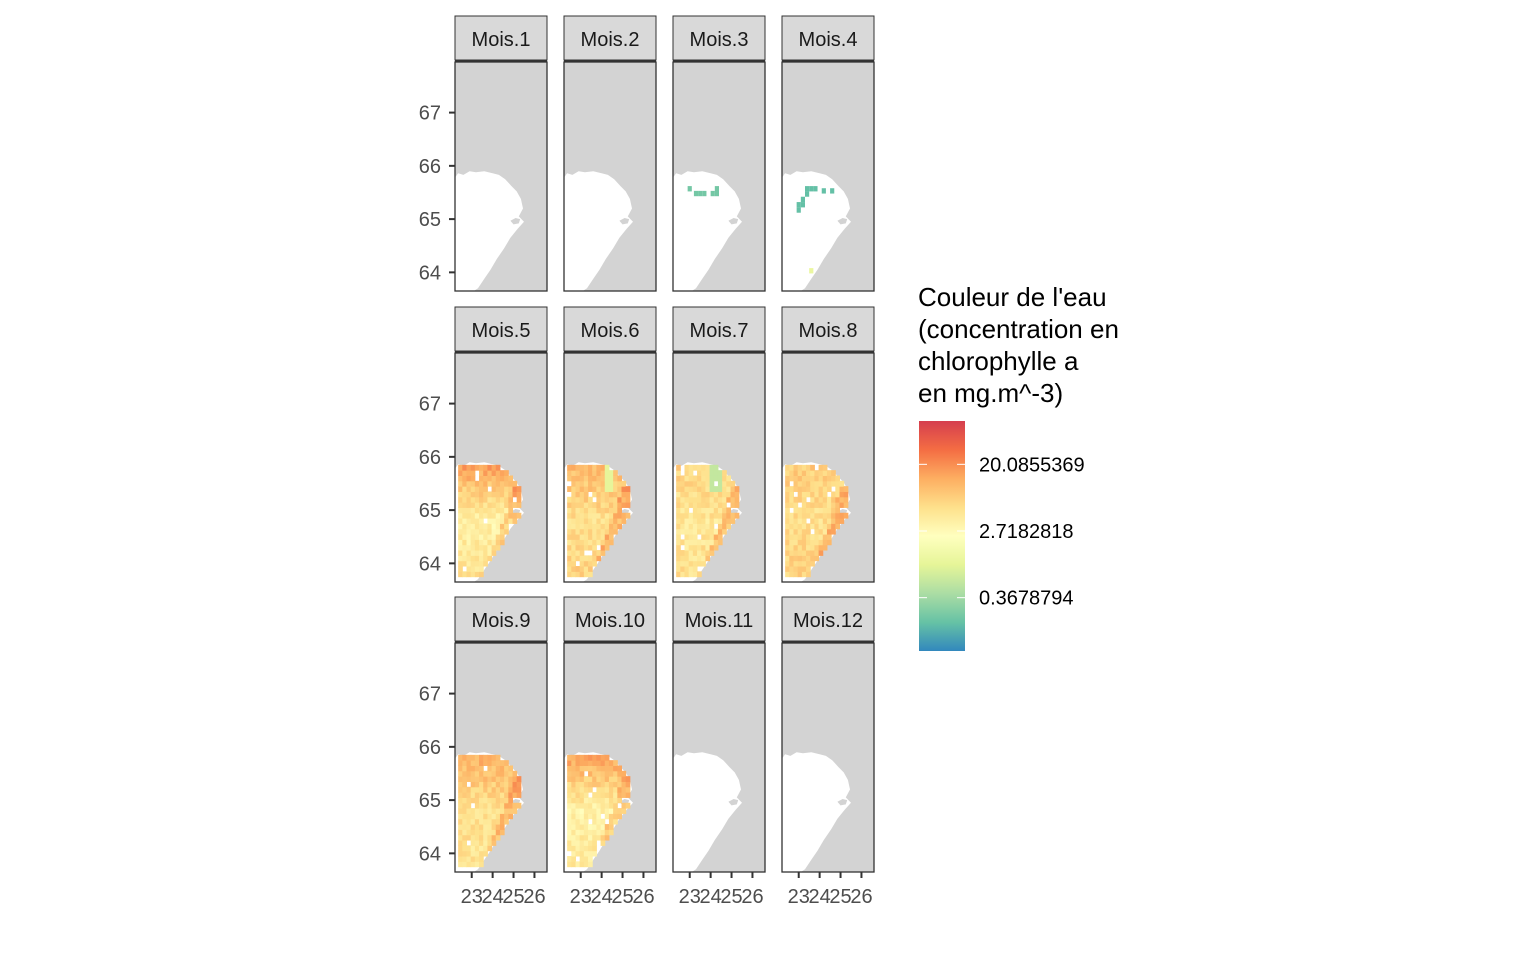  I want to click on x-tick-label: 26, so click(752, 897).